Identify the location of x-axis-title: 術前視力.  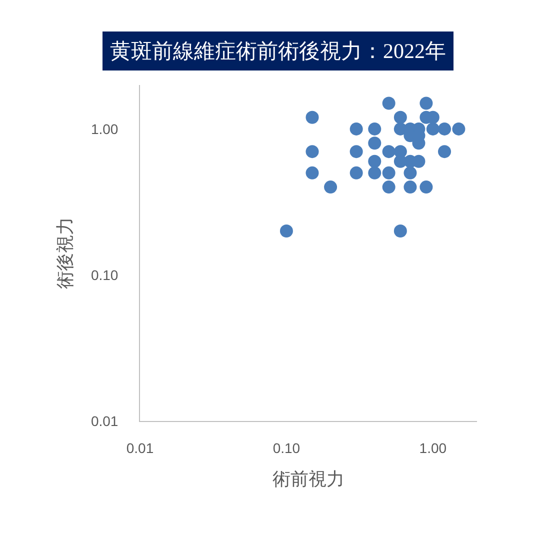
(308, 478).